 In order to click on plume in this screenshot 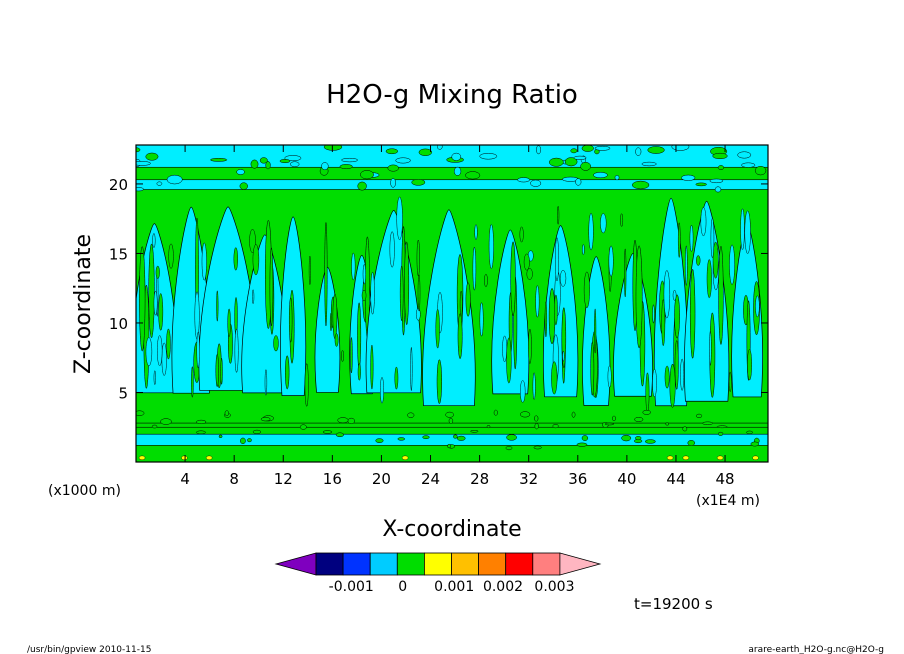, I will do `click(449, 308)`.